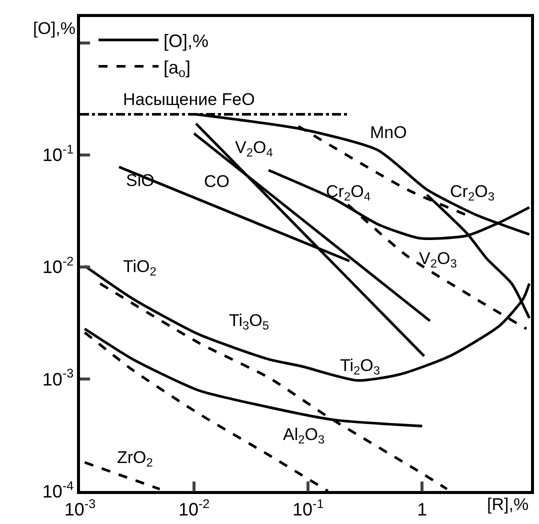 The width and height of the screenshot is (539, 524). I want to click on annotation: ZrO$_{2}$, so click(135, 459).